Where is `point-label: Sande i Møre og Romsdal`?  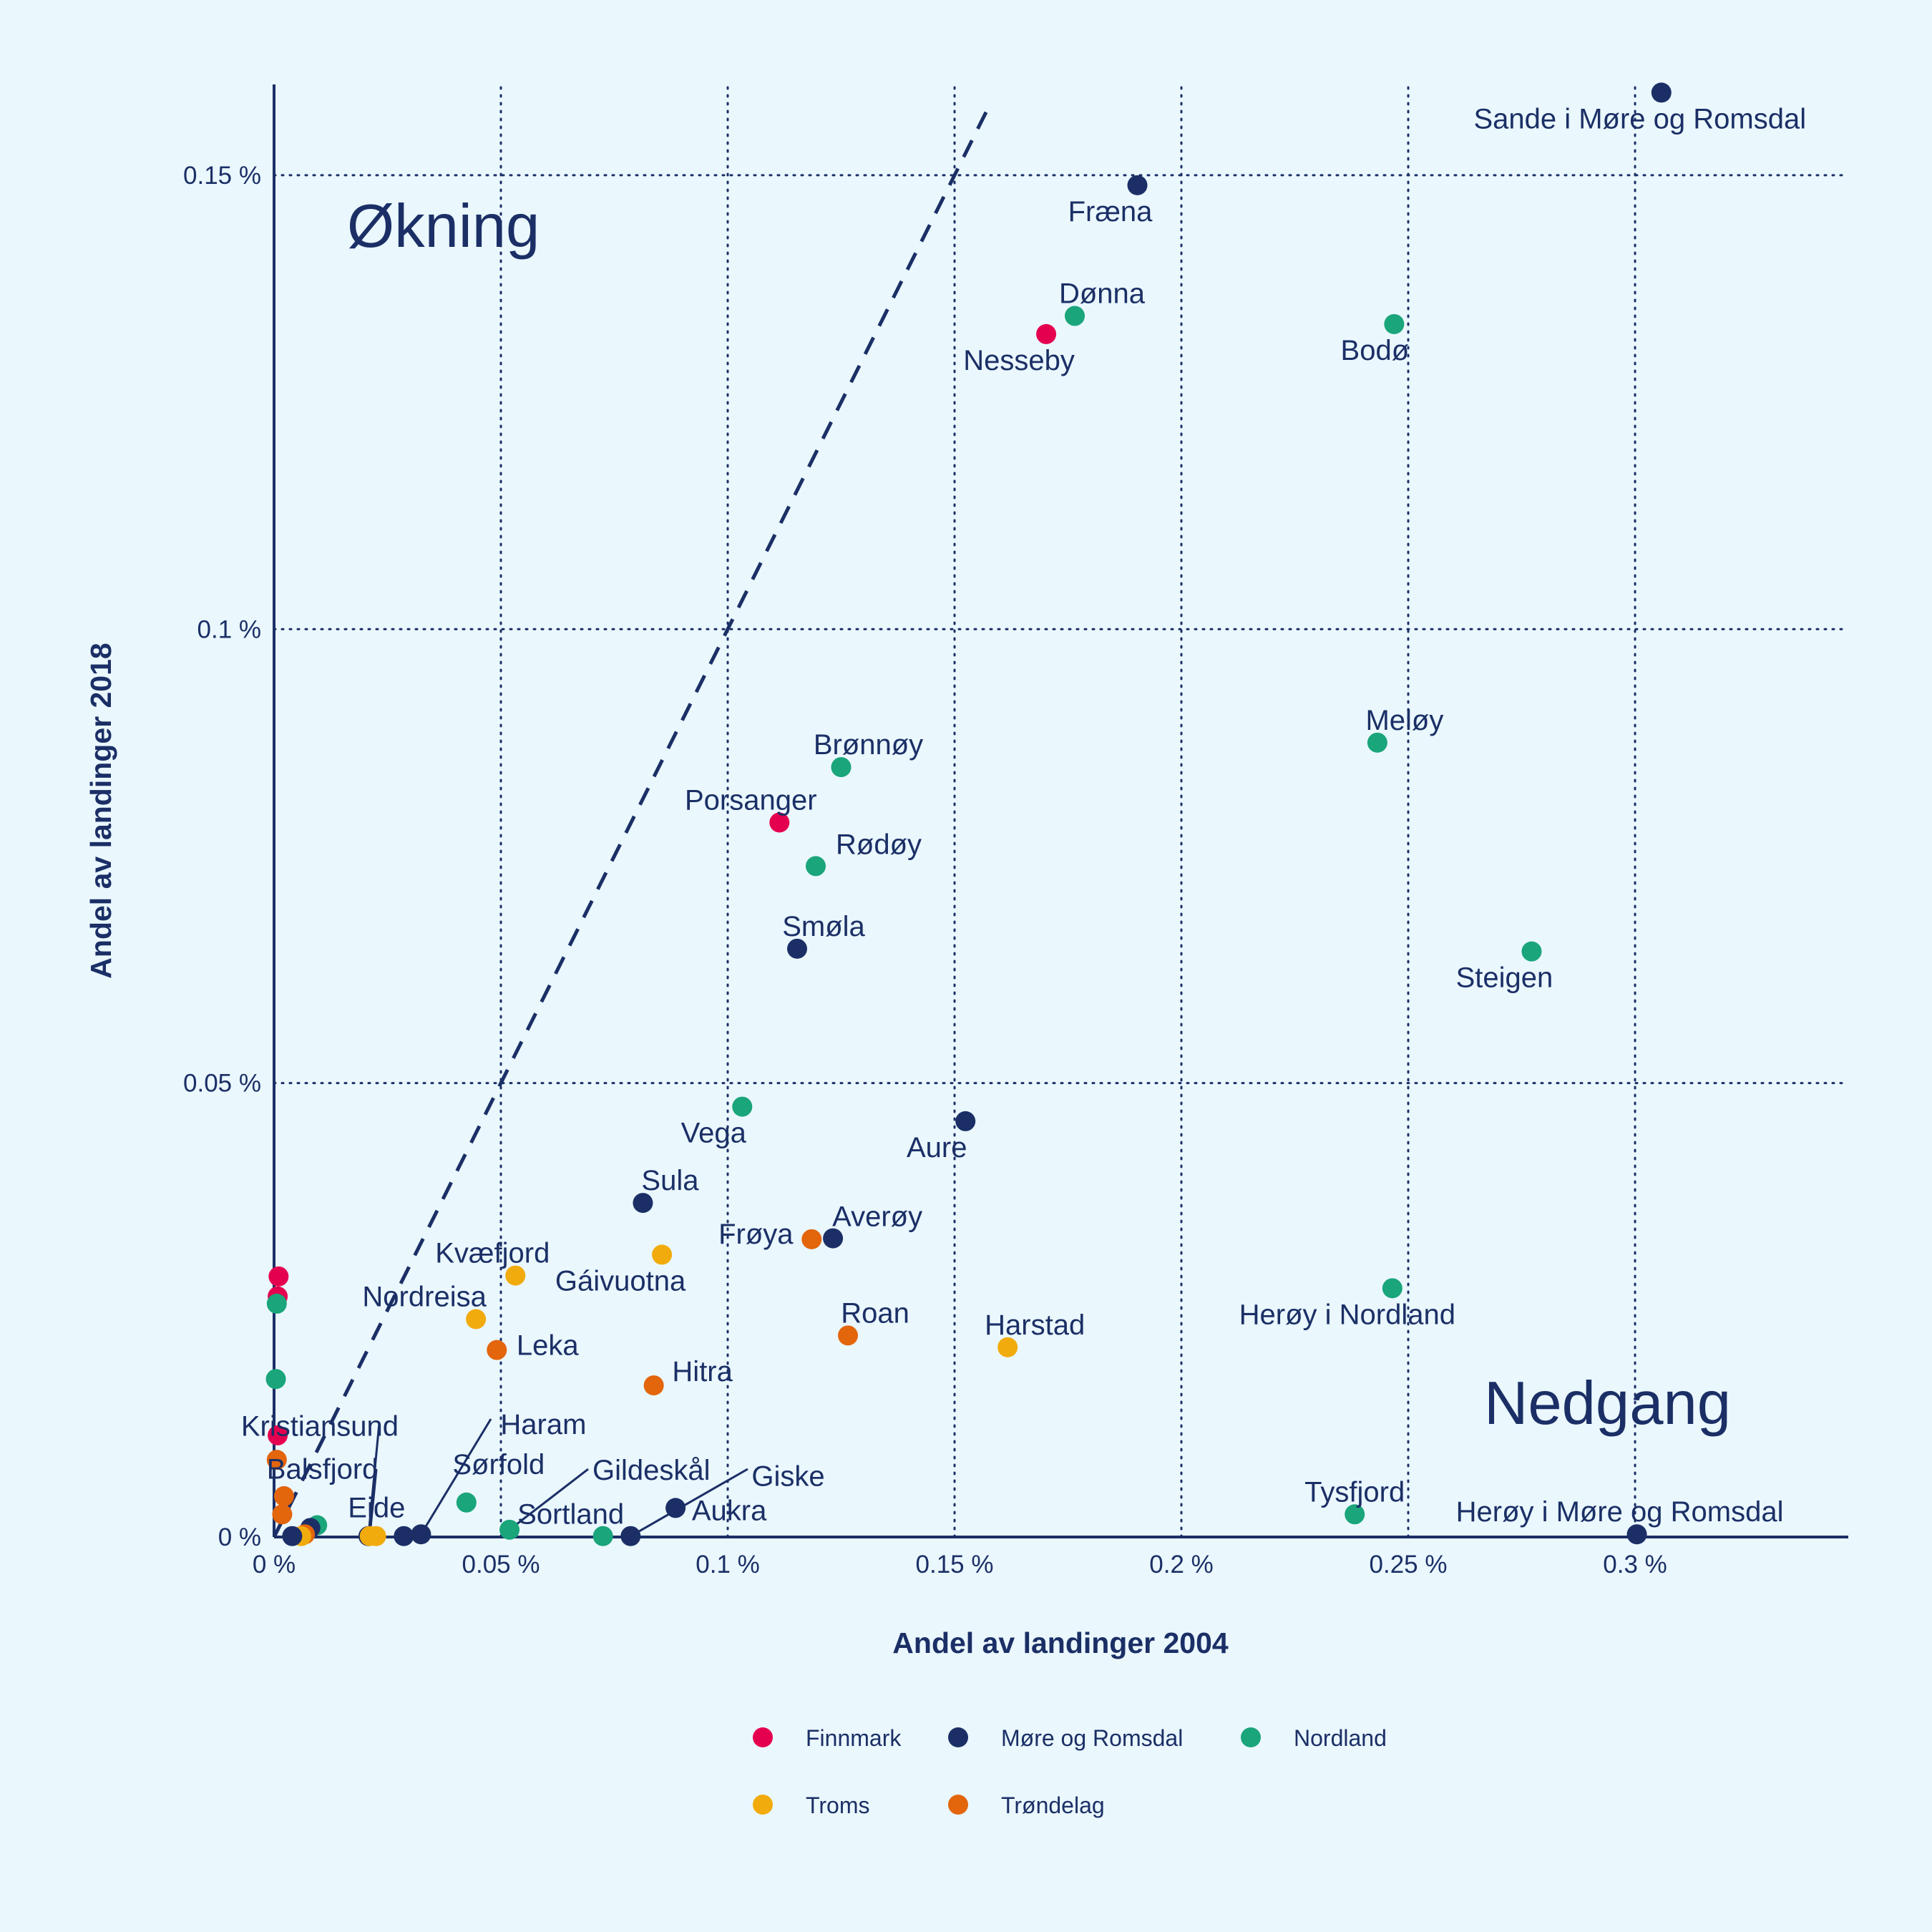 point-label: Sande i Møre og Romsdal is located at coordinates (1639, 119).